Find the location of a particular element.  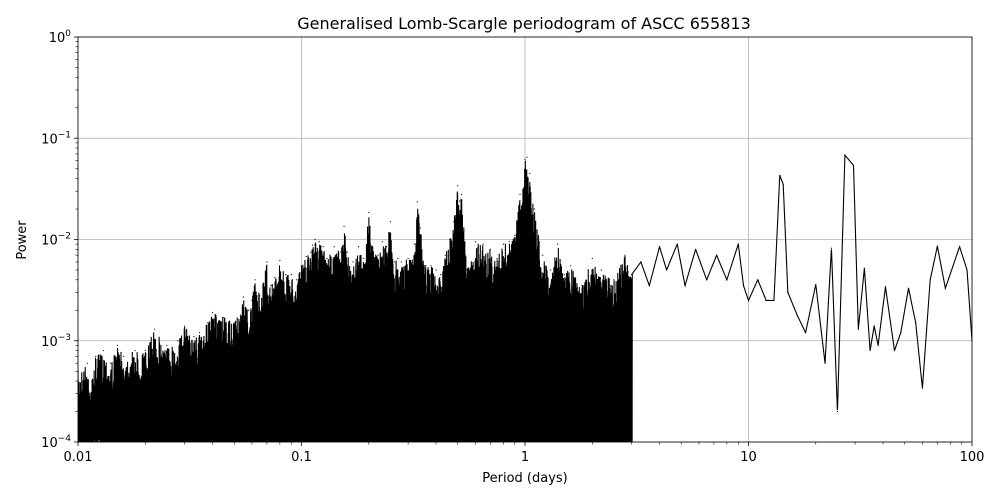

x-tick-label: 100 is located at coordinates (972, 457).